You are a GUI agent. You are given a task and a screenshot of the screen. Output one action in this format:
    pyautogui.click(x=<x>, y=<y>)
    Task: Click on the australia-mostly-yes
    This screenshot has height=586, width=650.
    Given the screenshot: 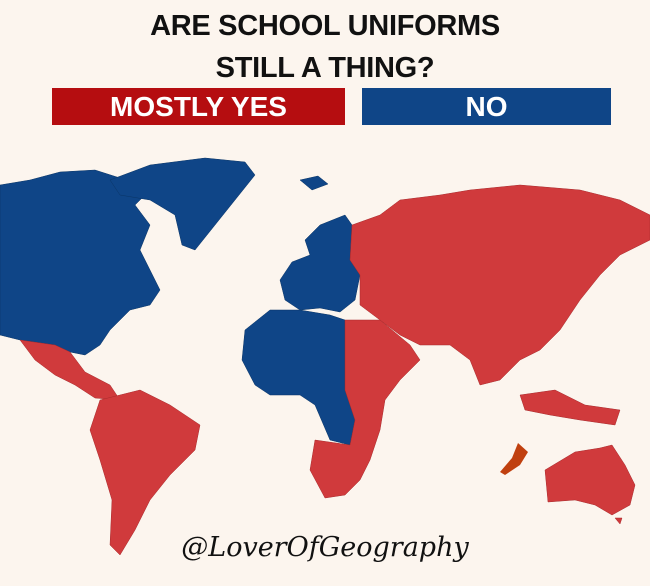 What is the action you would take?
    pyautogui.click(x=590, y=480)
    